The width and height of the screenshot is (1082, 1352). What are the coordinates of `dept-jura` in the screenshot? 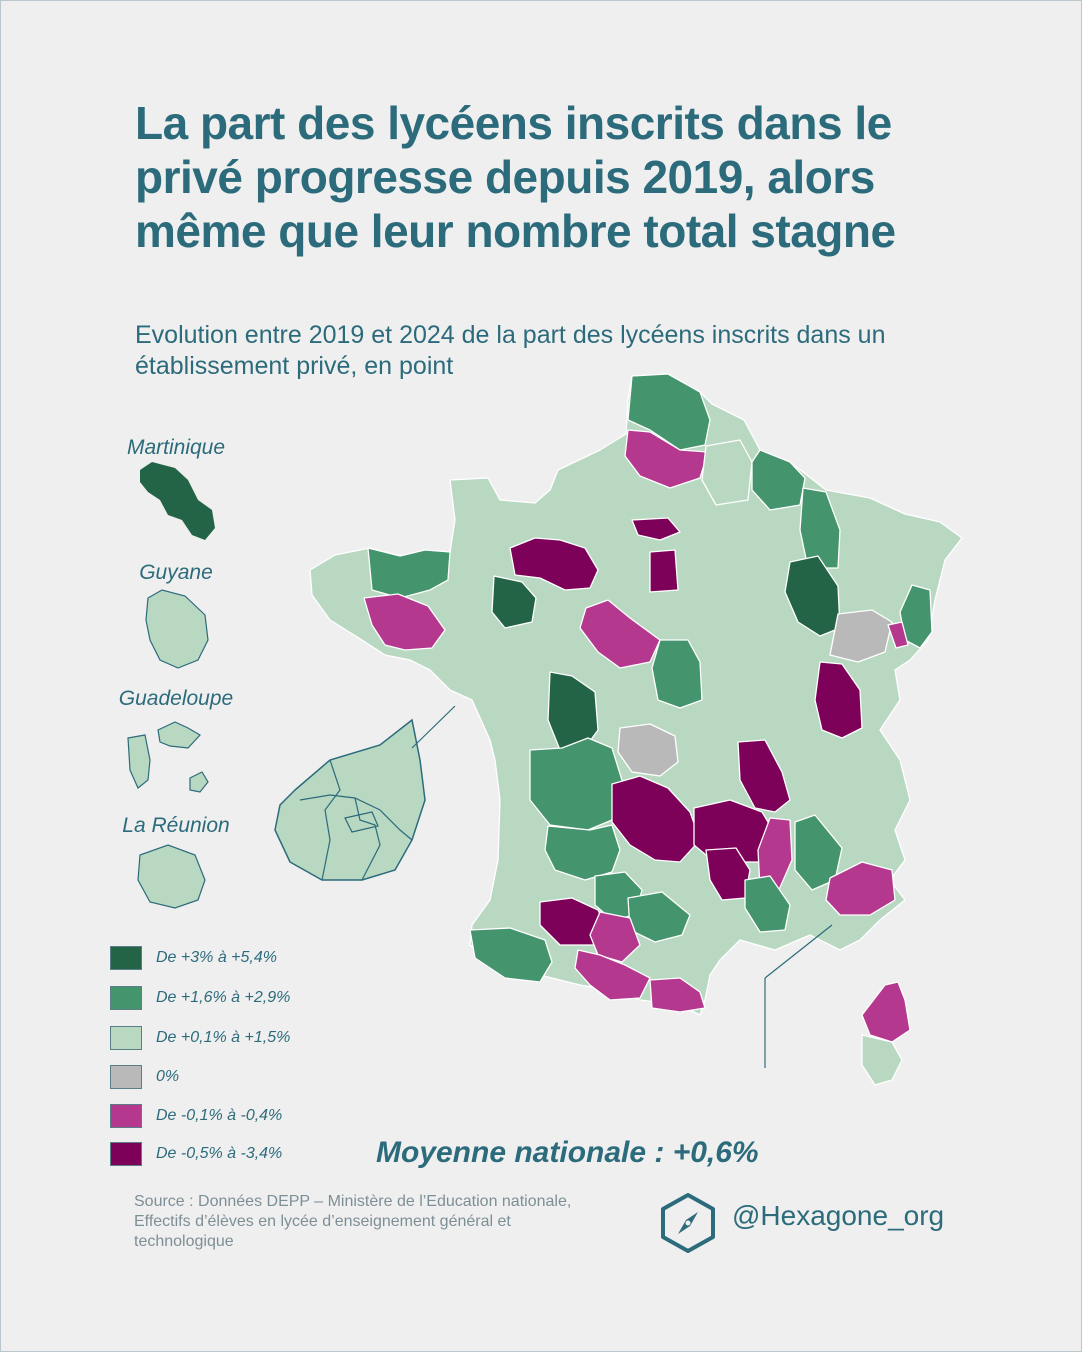 It's located at (838, 700).